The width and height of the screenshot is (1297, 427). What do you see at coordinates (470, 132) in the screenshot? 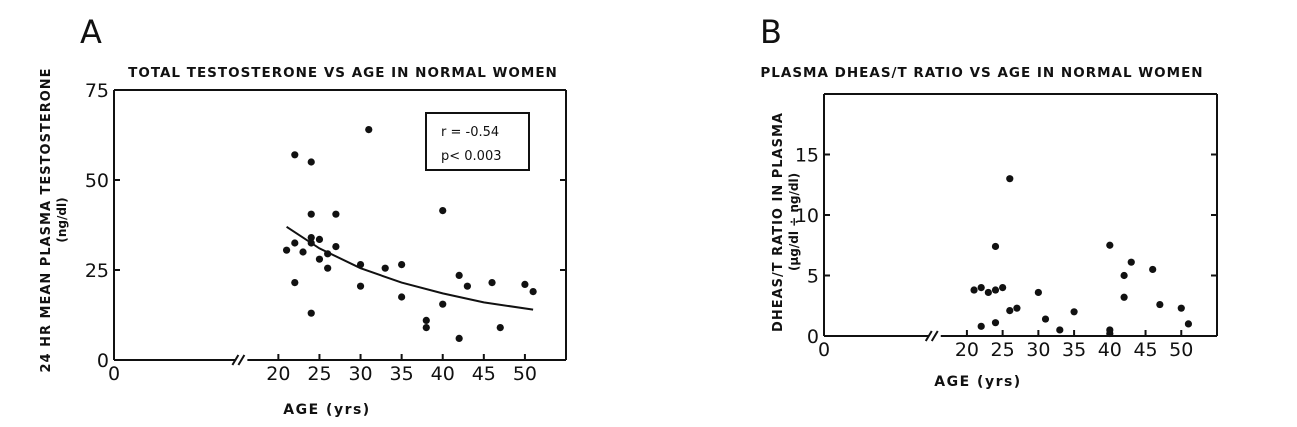
I see `correlation-label: r = -0.54` at bounding box center [470, 132].